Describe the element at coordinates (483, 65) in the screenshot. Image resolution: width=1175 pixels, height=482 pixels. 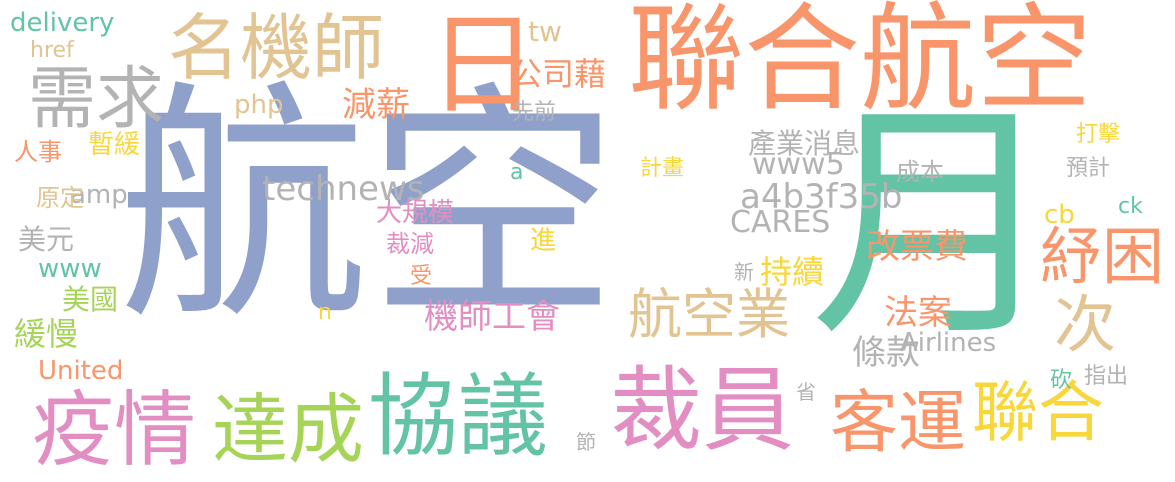
I see `word-ri: 日` at that location.